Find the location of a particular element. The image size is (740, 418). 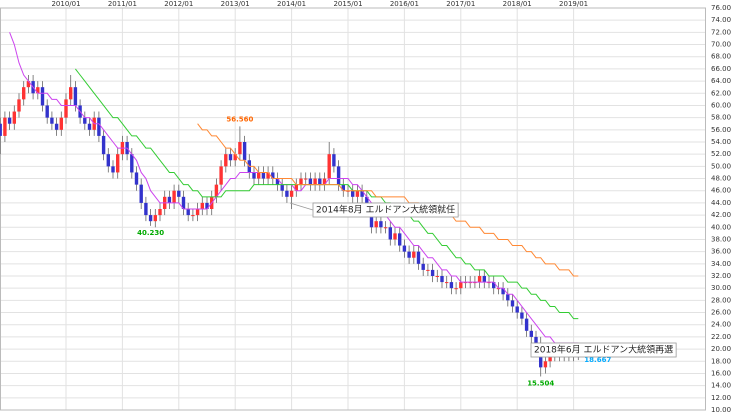

y-tick-label: 60.00 is located at coordinates (721, 105).